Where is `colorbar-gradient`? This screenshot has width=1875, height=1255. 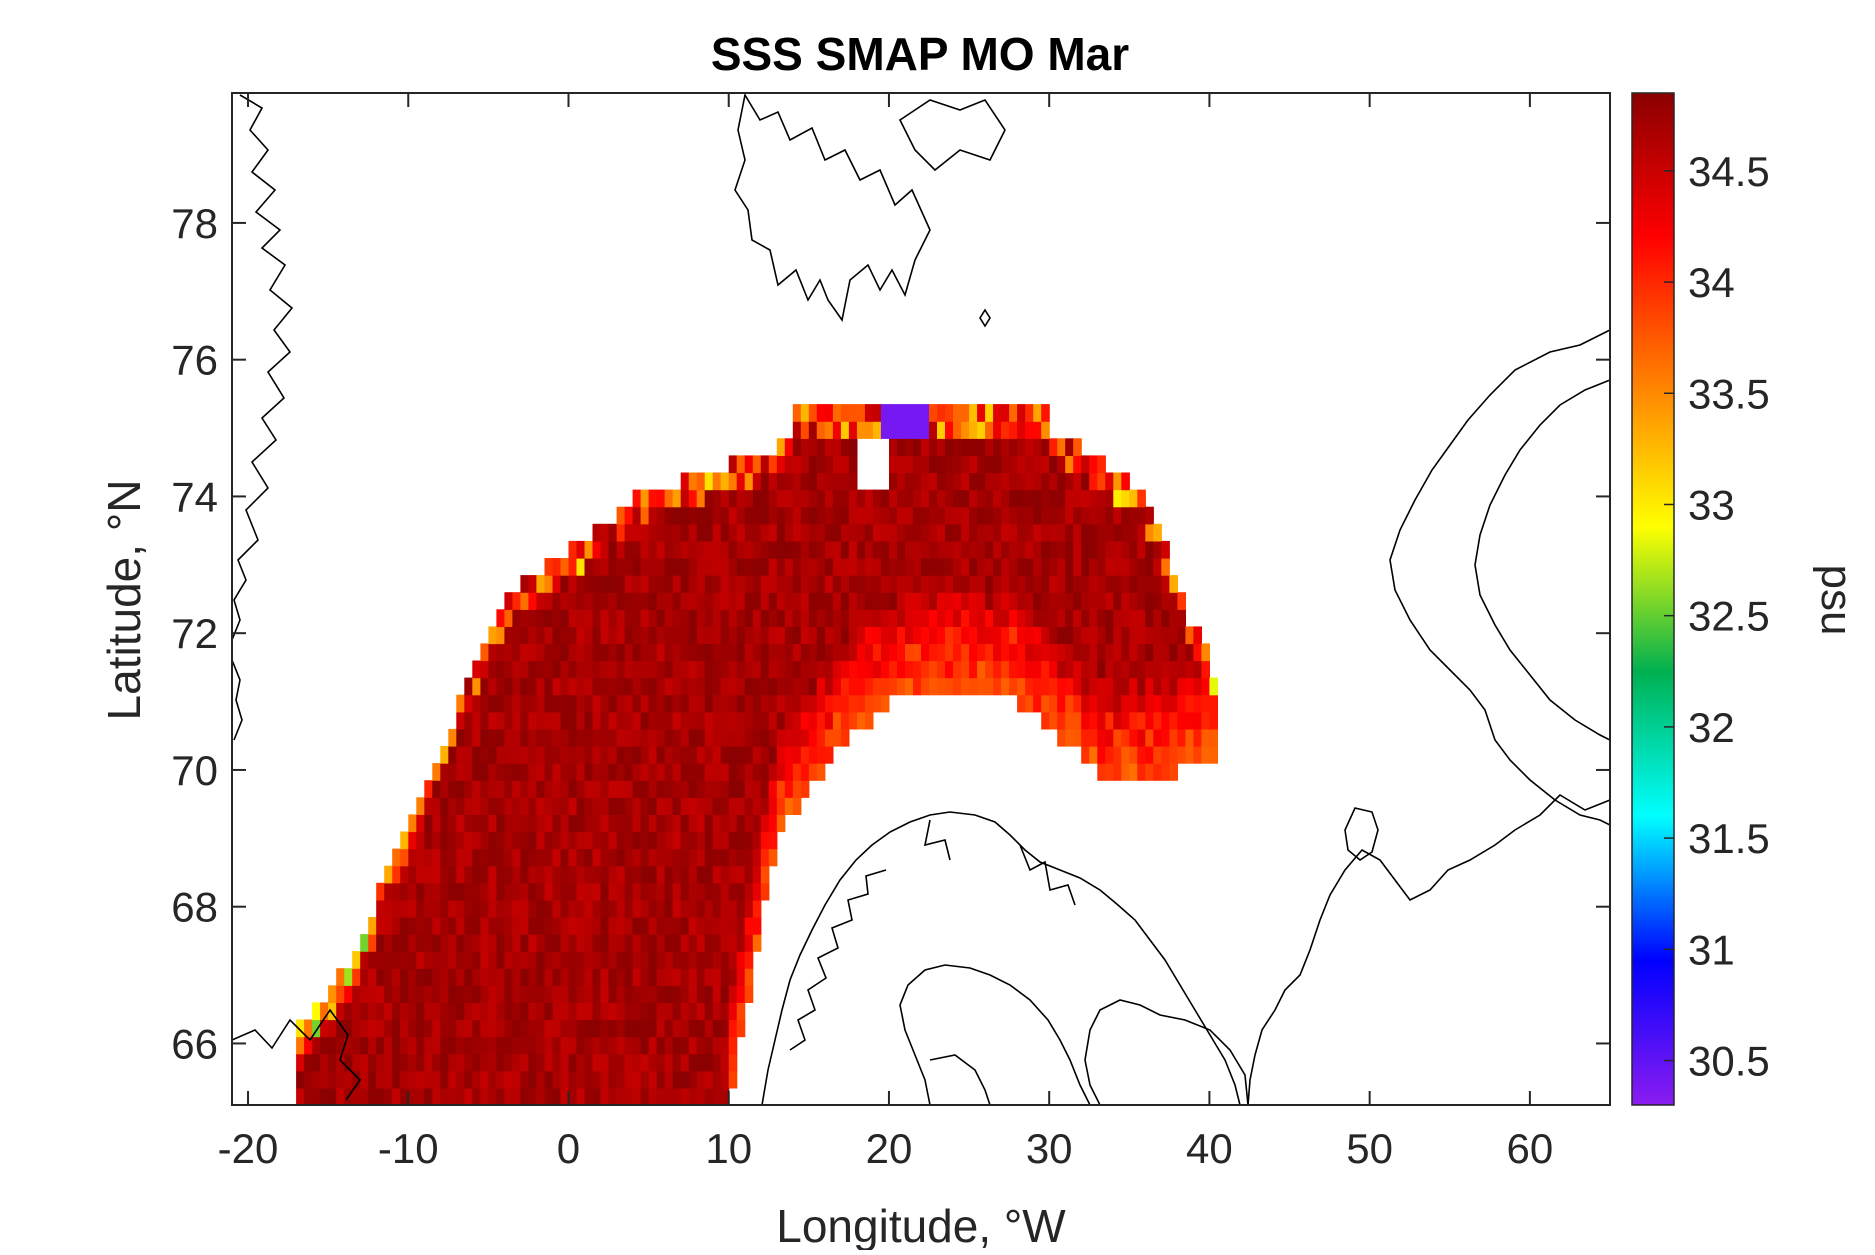
colorbar-gradient is located at coordinates (1653, 599).